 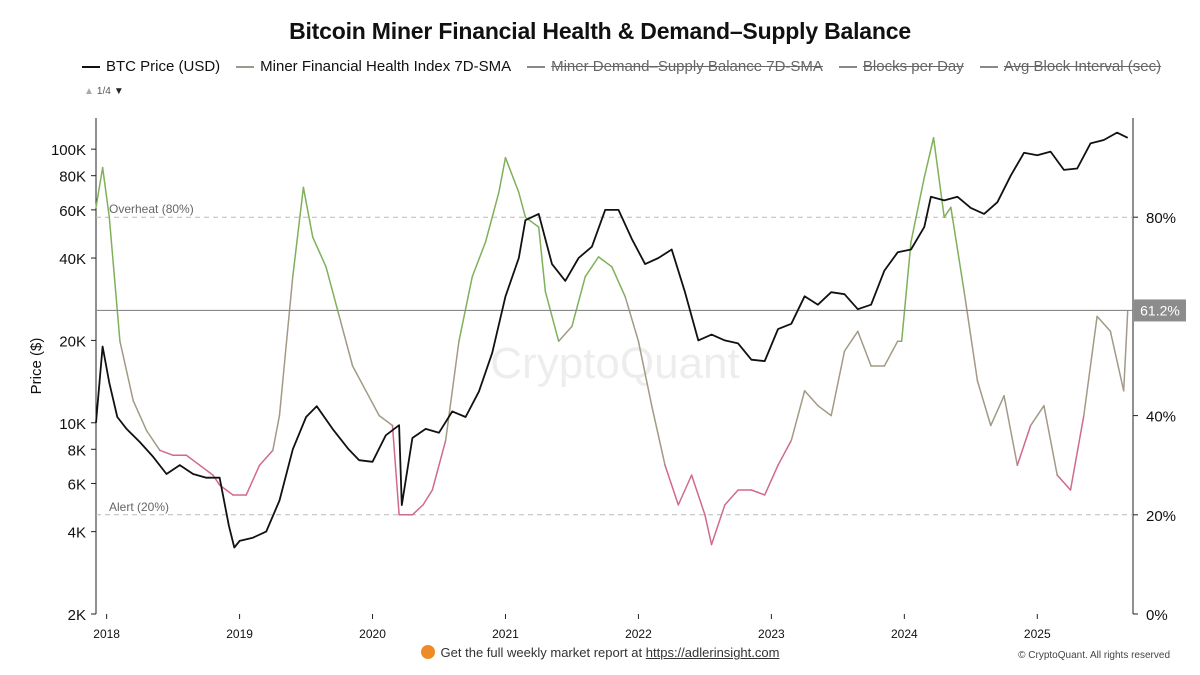 What do you see at coordinates (163, 66) in the screenshot?
I see `legend-label: BTC Price (USD)` at bounding box center [163, 66].